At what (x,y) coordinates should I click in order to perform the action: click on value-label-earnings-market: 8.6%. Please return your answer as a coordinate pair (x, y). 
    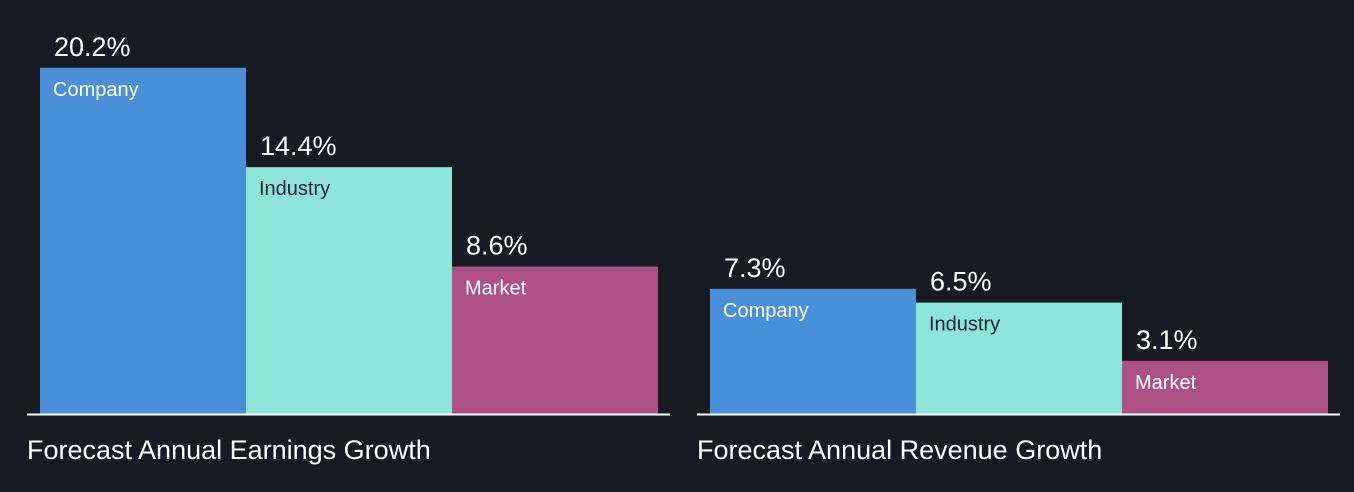
    Looking at the image, I should click on (497, 246).